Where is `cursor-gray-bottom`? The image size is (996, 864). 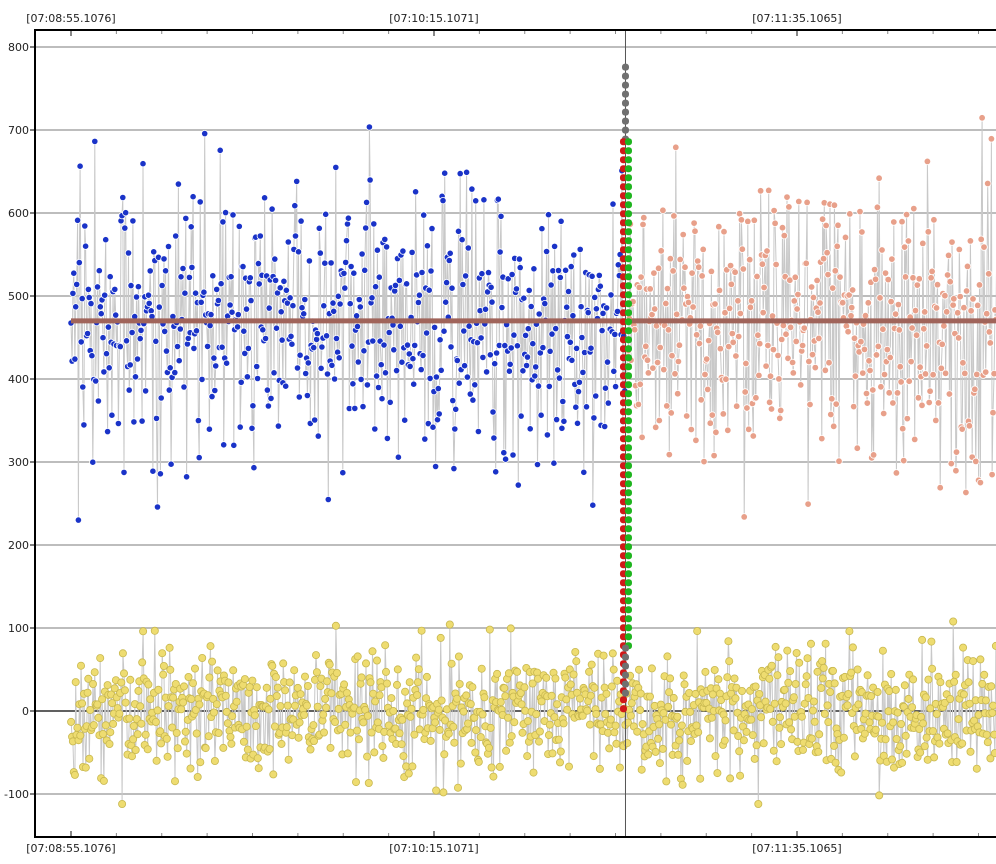 cursor-gray-bottom is located at coordinates (625, 670).